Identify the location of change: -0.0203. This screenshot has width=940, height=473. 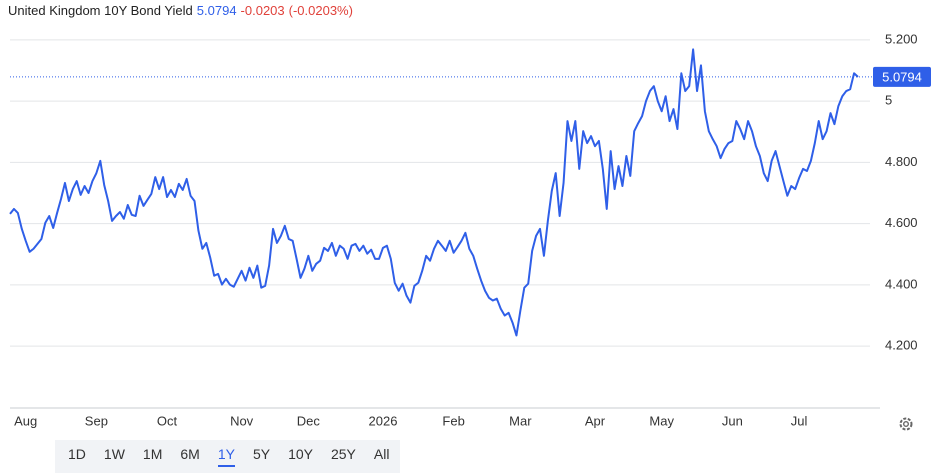
(262, 10).